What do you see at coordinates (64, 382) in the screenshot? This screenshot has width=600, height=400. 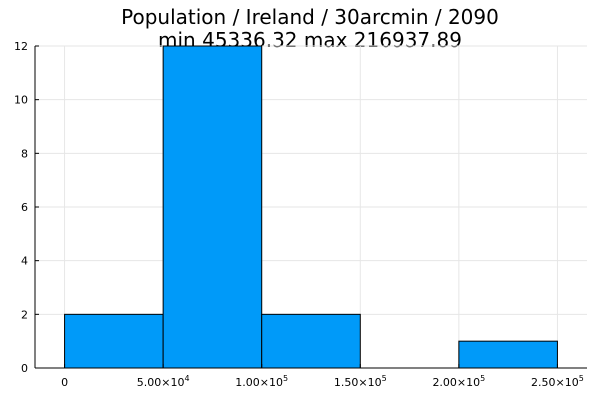 I see `x-tick-label: 0` at bounding box center [64, 382].